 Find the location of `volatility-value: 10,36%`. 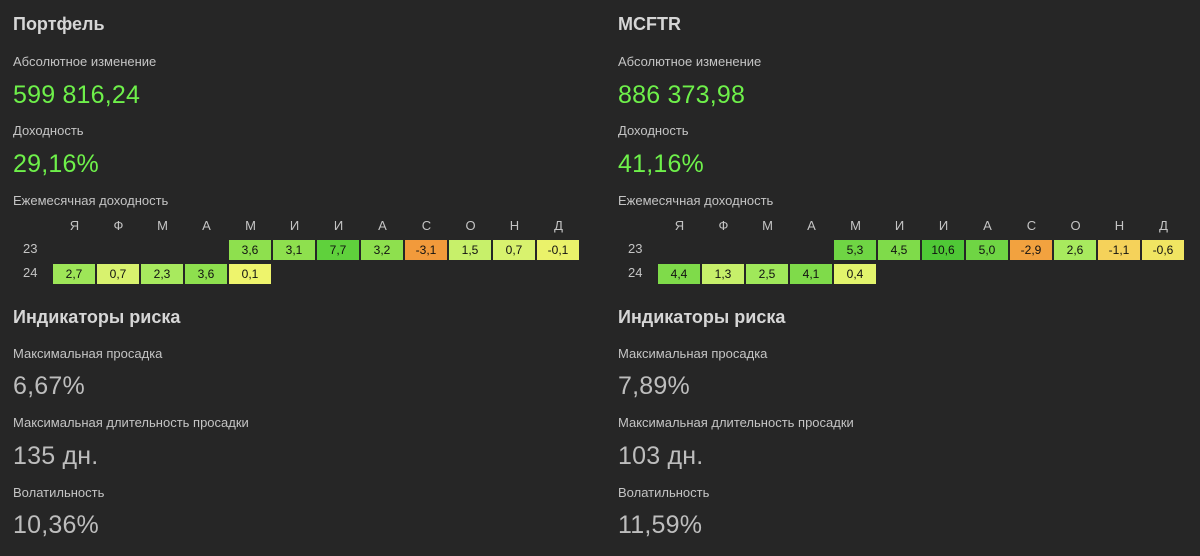

volatility-value: 10,36% is located at coordinates (56, 525).